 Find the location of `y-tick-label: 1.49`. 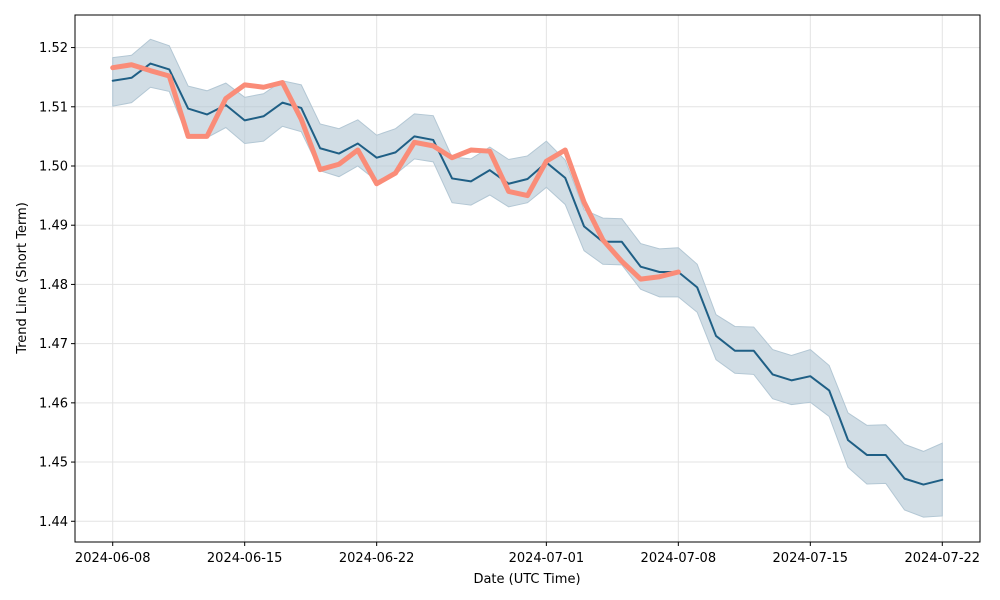

y-tick-label: 1.49 is located at coordinates (53, 226).